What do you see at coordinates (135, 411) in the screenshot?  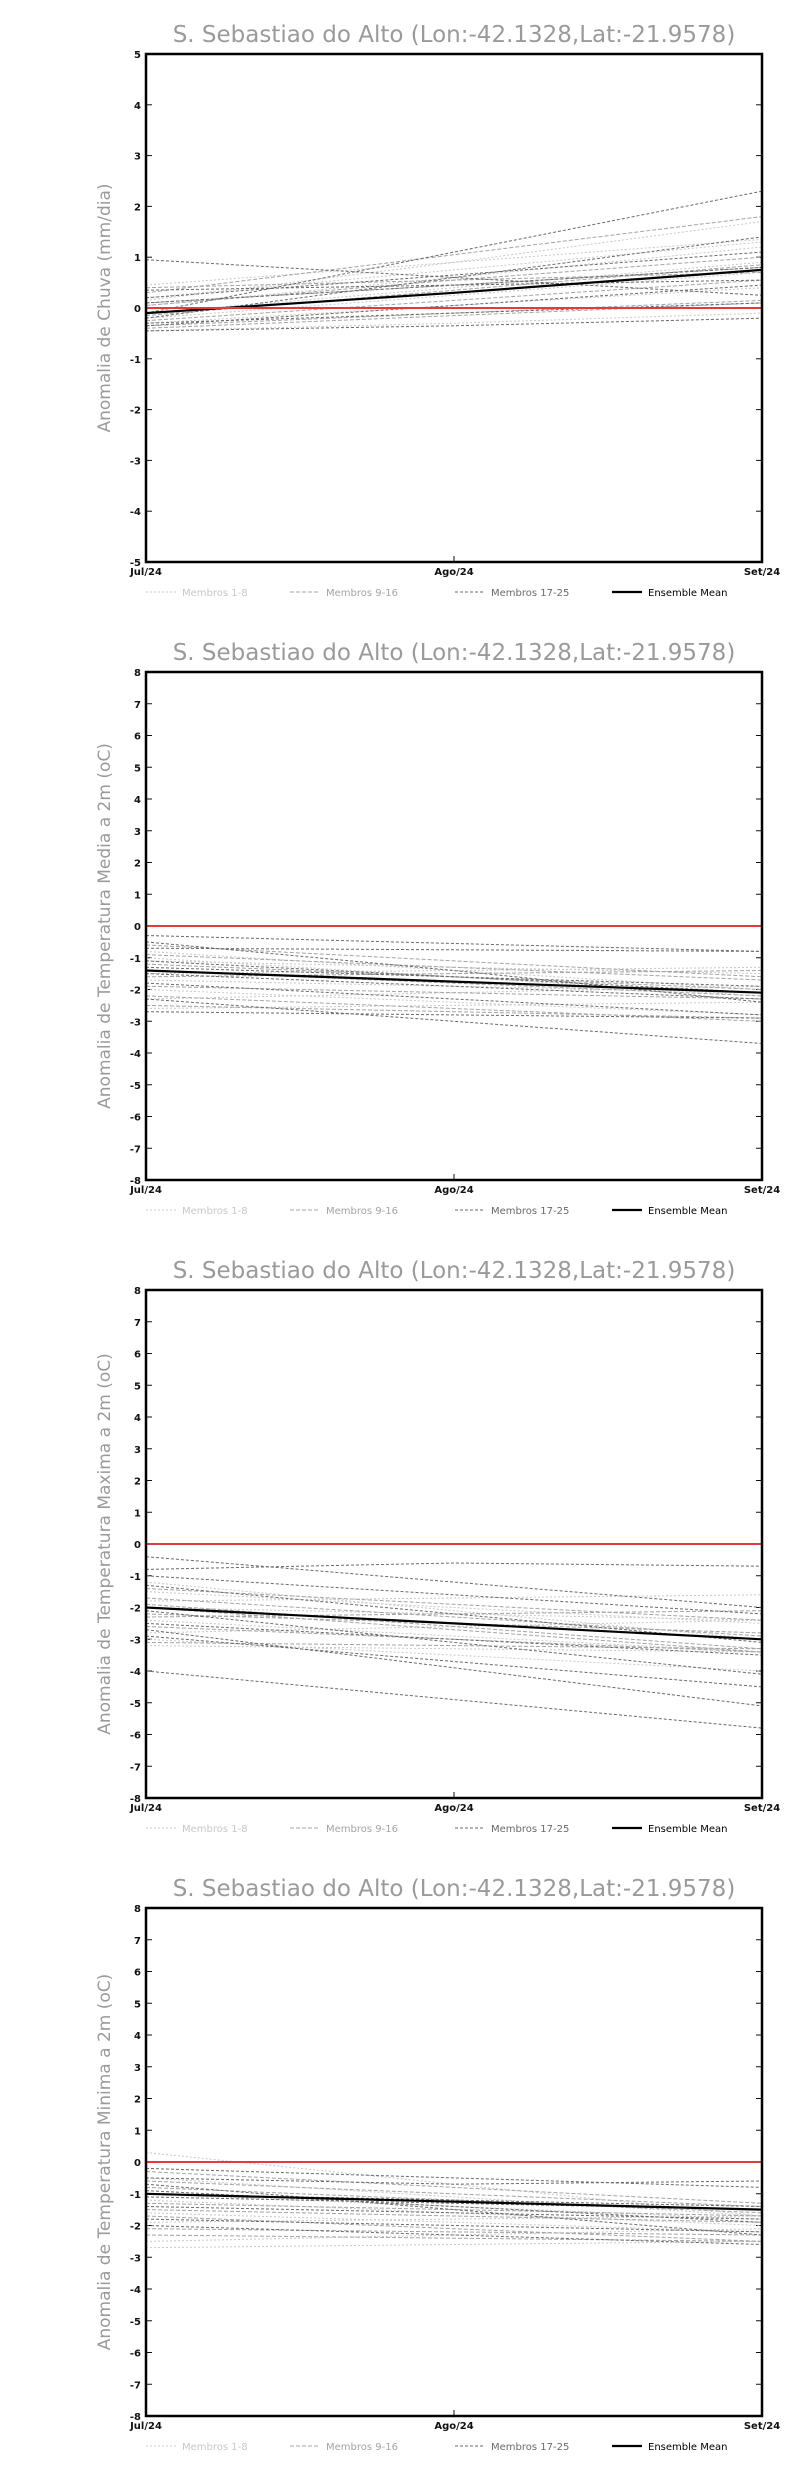 I see `y-tick-label: -2` at bounding box center [135, 411].